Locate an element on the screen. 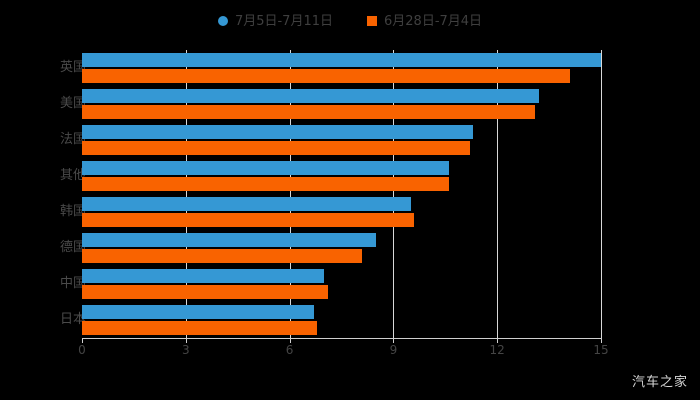 This screenshot has width=700, height=400. x-axis-tick-label: 6 is located at coordinates (289, 350).